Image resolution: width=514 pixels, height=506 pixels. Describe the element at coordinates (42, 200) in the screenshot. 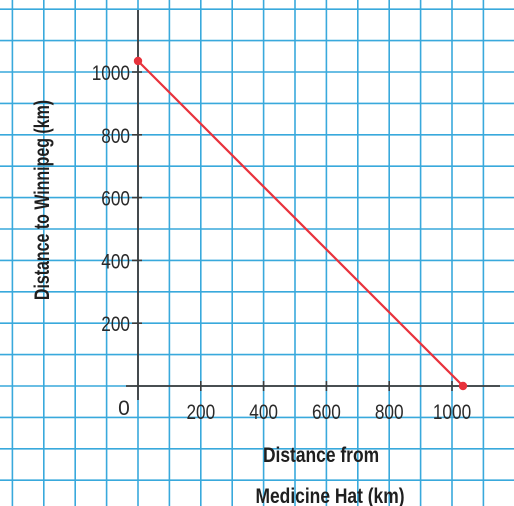

I see `y-axis-title: Distance to Winnipeg (km)` at that location.